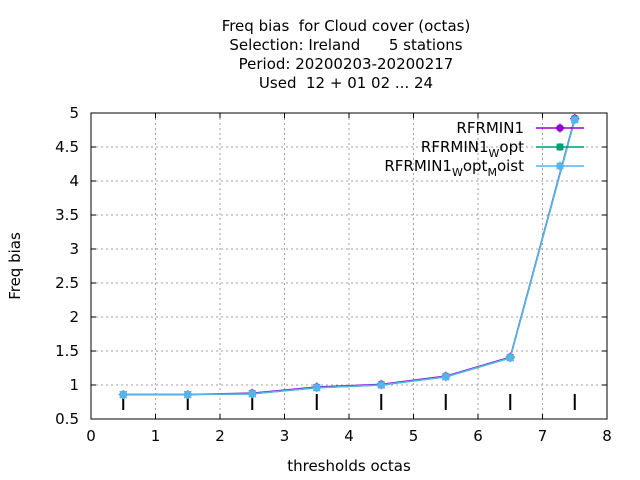  Describe the element at coordinates (67, 147) in the screenshot. I see `y-tick-label: 4.5` at that location.